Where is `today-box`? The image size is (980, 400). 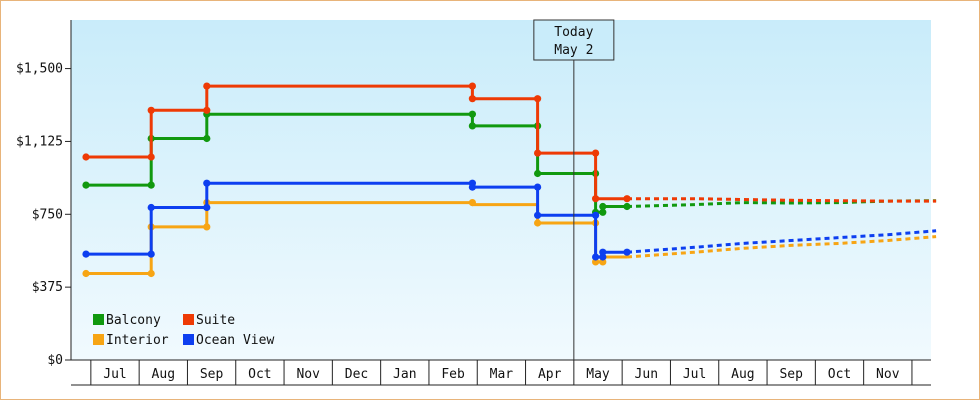 today-box is located at coordinates (574, 40).